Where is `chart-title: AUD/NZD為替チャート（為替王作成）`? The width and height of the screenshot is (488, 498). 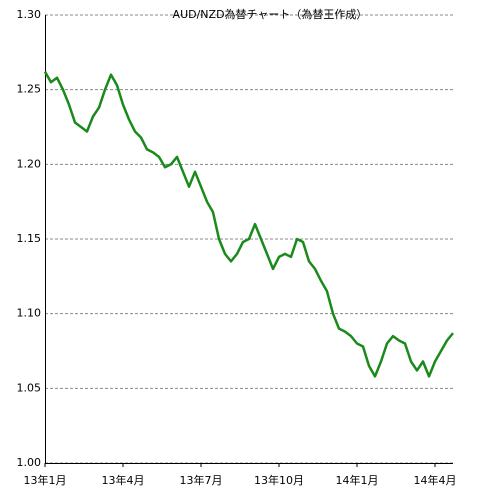 chart-title: AUD/NZD為替チャート（為替王作成） is located at coordinates (270, 14).